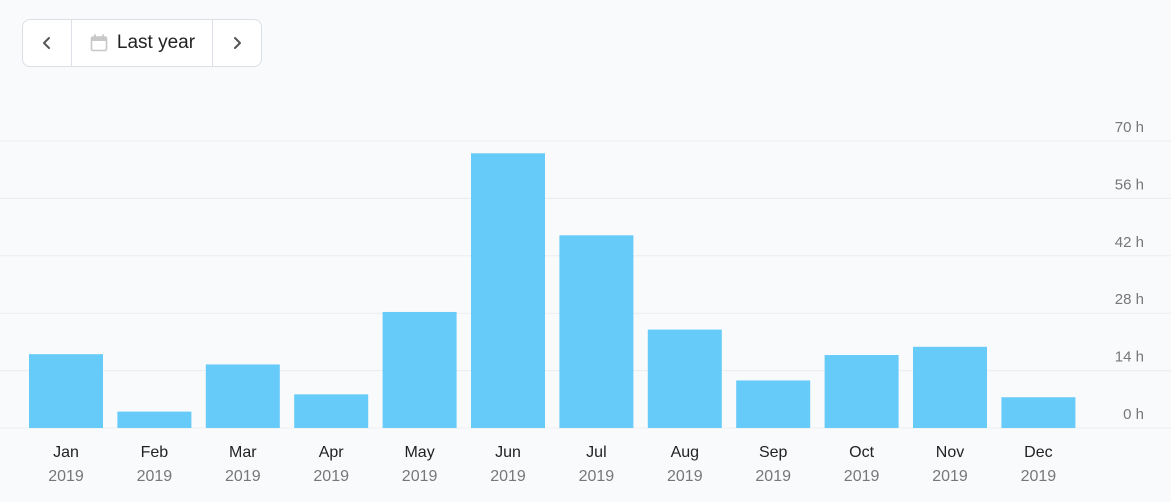 Image resolution: width=1171 pixels, height=502 pixels. Describe the element at coordinates (332, 452) in the screenshot. I see `x-tick-label-month: Apr` at that location.